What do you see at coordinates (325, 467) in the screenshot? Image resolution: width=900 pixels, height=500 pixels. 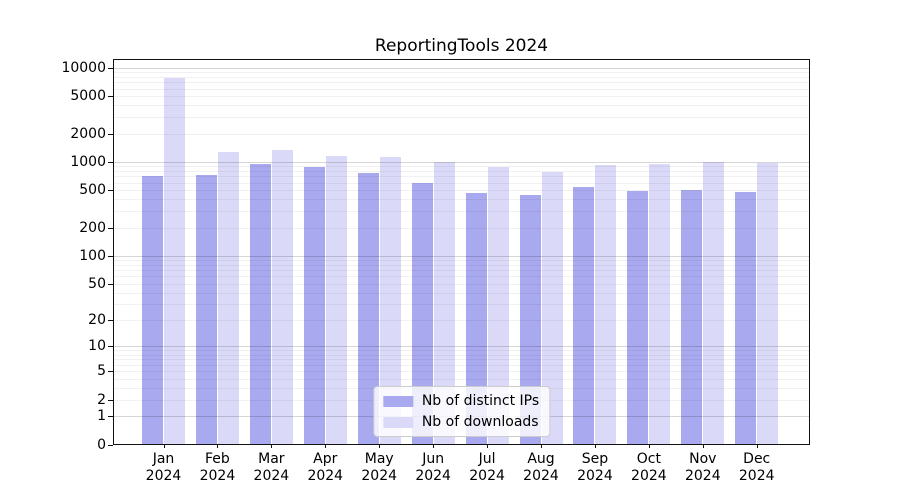 I see `x-tick-label: Apr 2024` at bounding box center [325, 467].